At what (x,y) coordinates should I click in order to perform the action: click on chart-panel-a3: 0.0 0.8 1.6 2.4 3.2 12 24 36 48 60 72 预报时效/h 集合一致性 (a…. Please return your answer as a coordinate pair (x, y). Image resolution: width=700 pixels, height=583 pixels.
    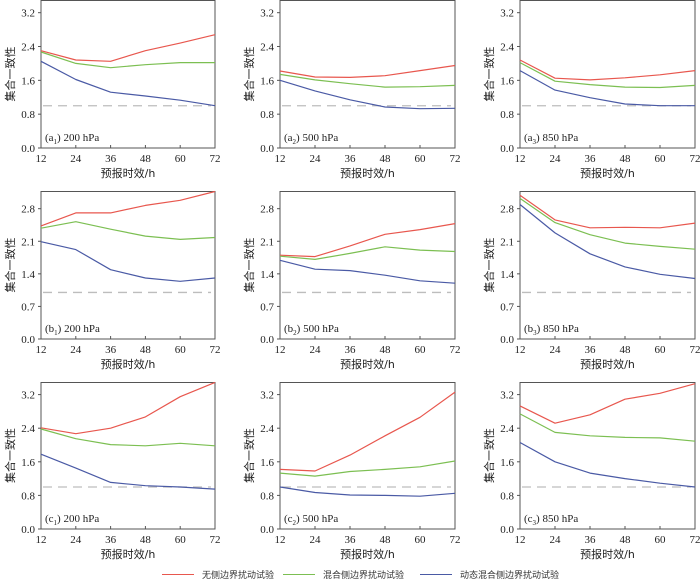
    Looking at the image, I should click on (591, 90).